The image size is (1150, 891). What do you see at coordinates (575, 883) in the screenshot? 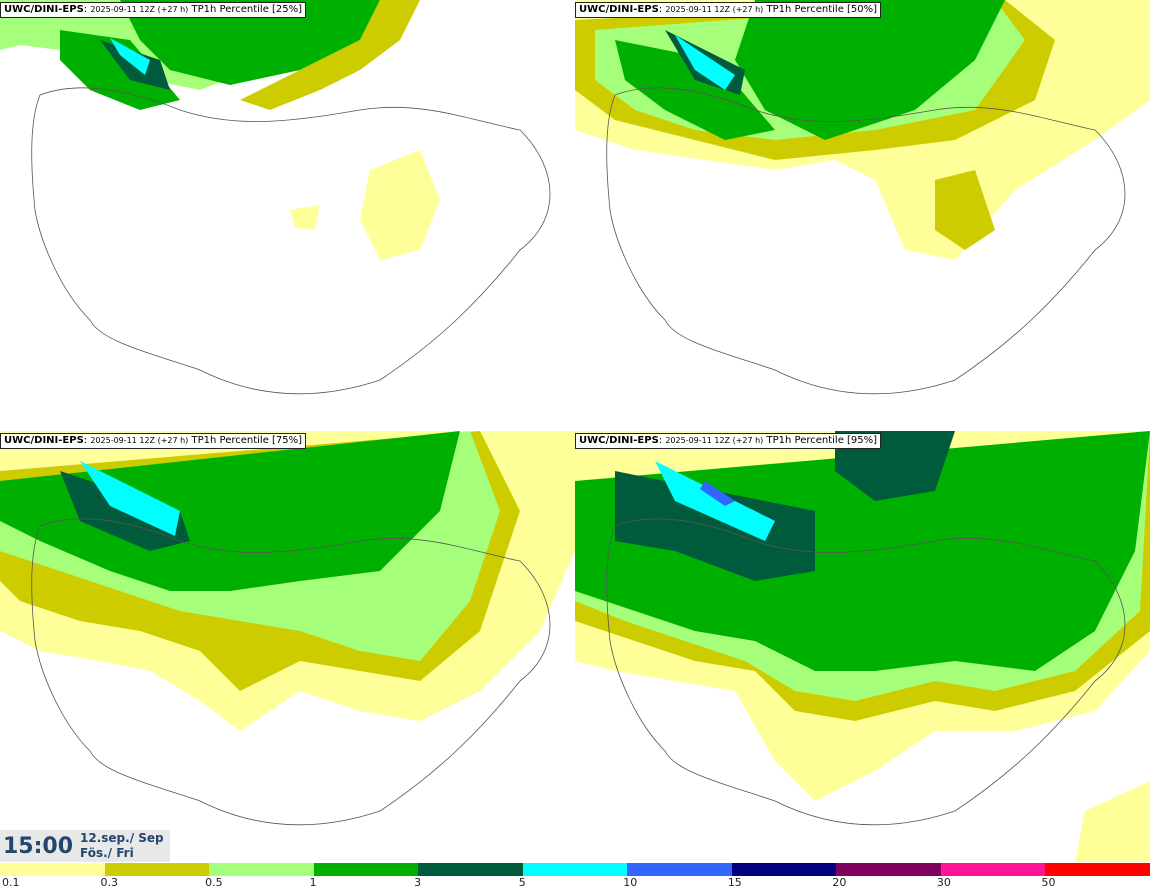
I see `colorbar-ticks: 0.1 0.3 0.5 1 3 5 10 15 20 30 50` at bounding box center [575, 883].